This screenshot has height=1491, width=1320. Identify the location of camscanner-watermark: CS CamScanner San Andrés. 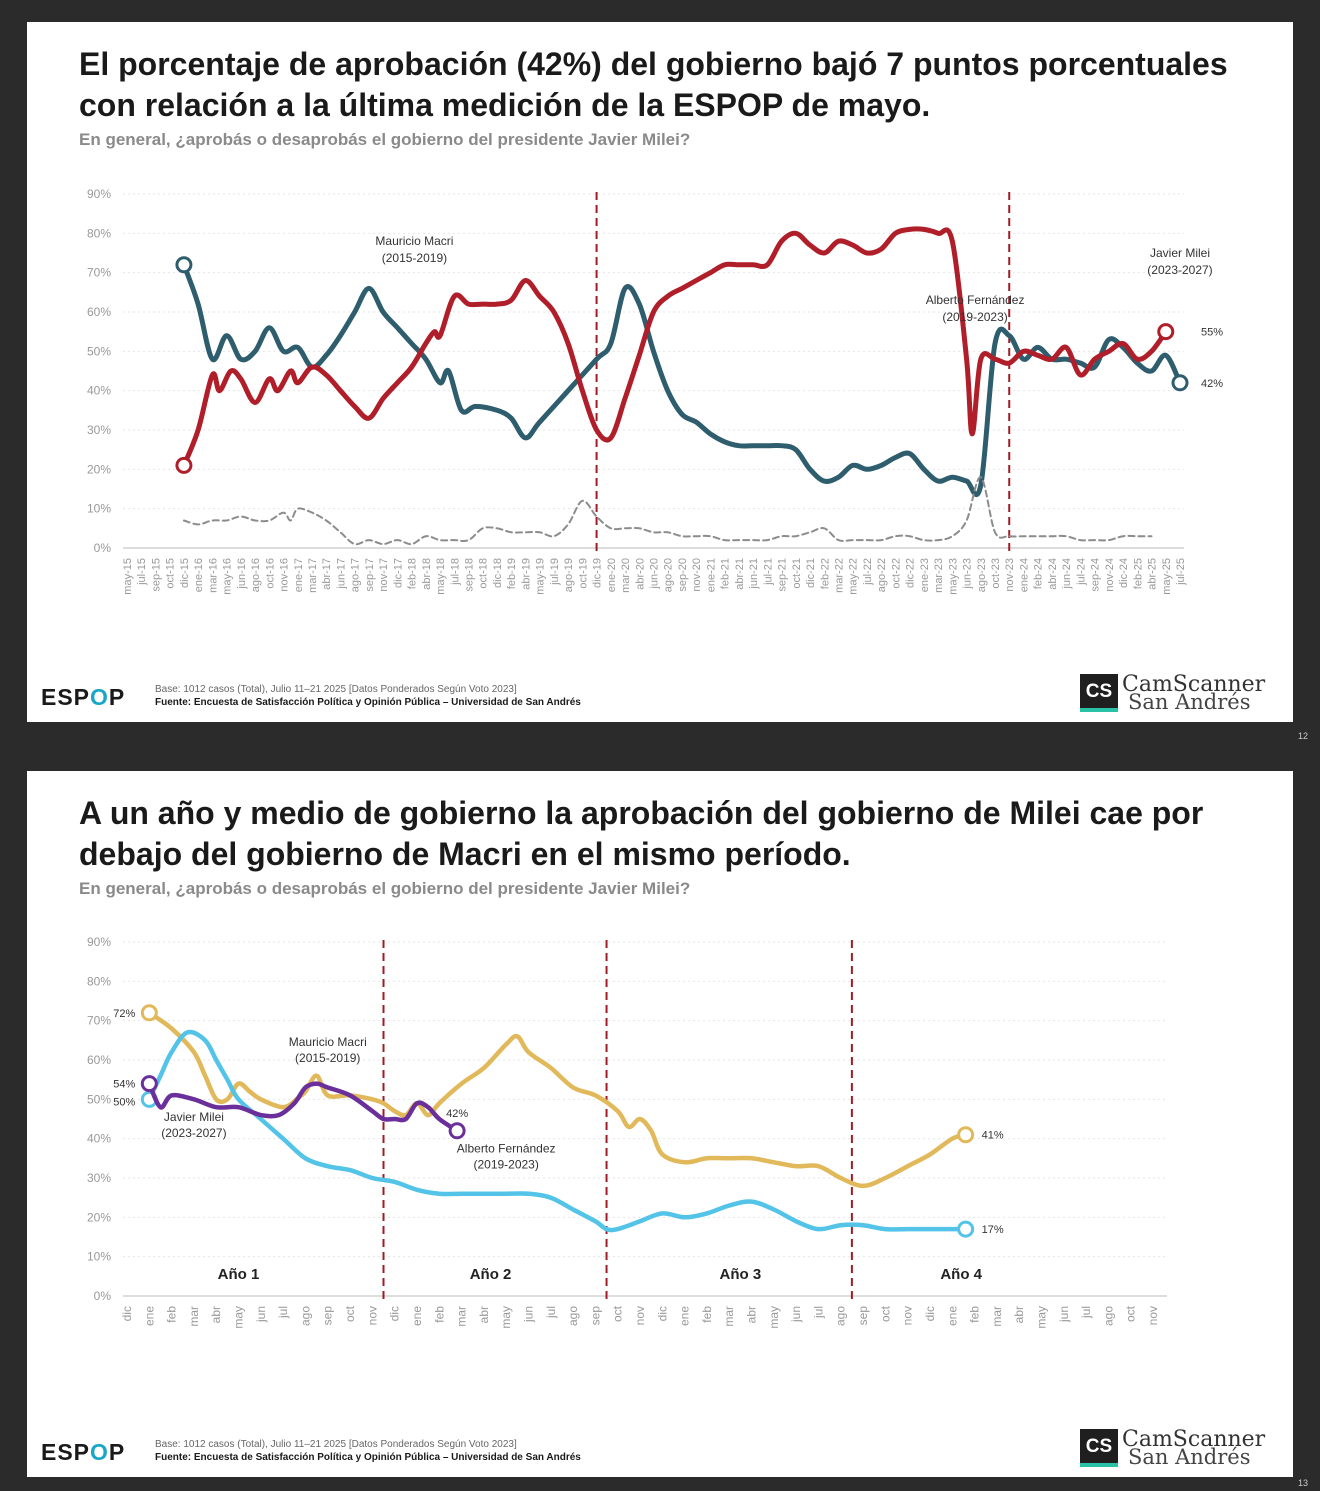
(1182, 1449).